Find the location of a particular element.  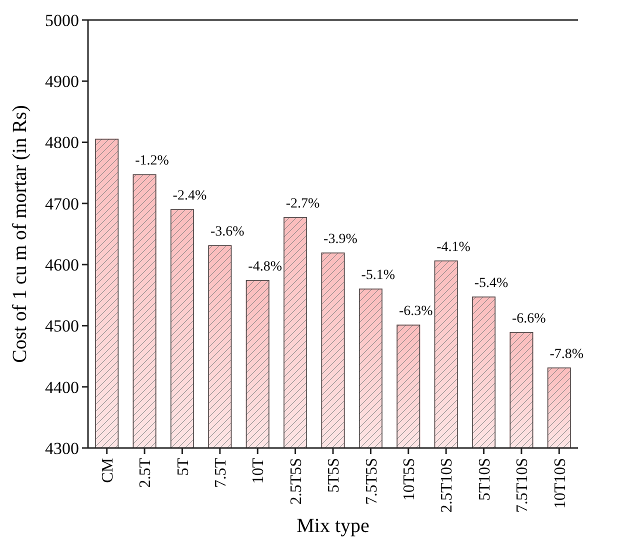

y-tick-label: 4600 is located at coordinates (62, 265).